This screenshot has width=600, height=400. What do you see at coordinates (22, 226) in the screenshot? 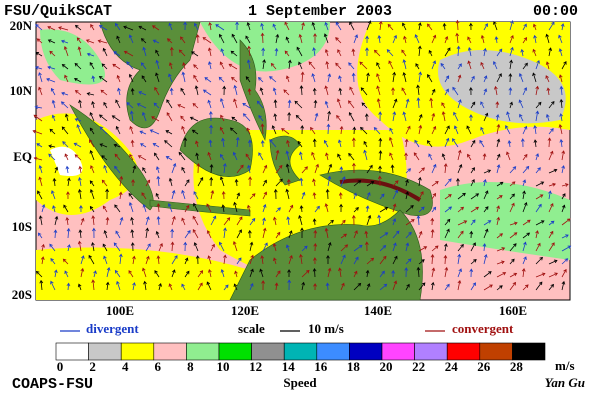
I see `lat-label: 10S` at bounding box center [22, 226].